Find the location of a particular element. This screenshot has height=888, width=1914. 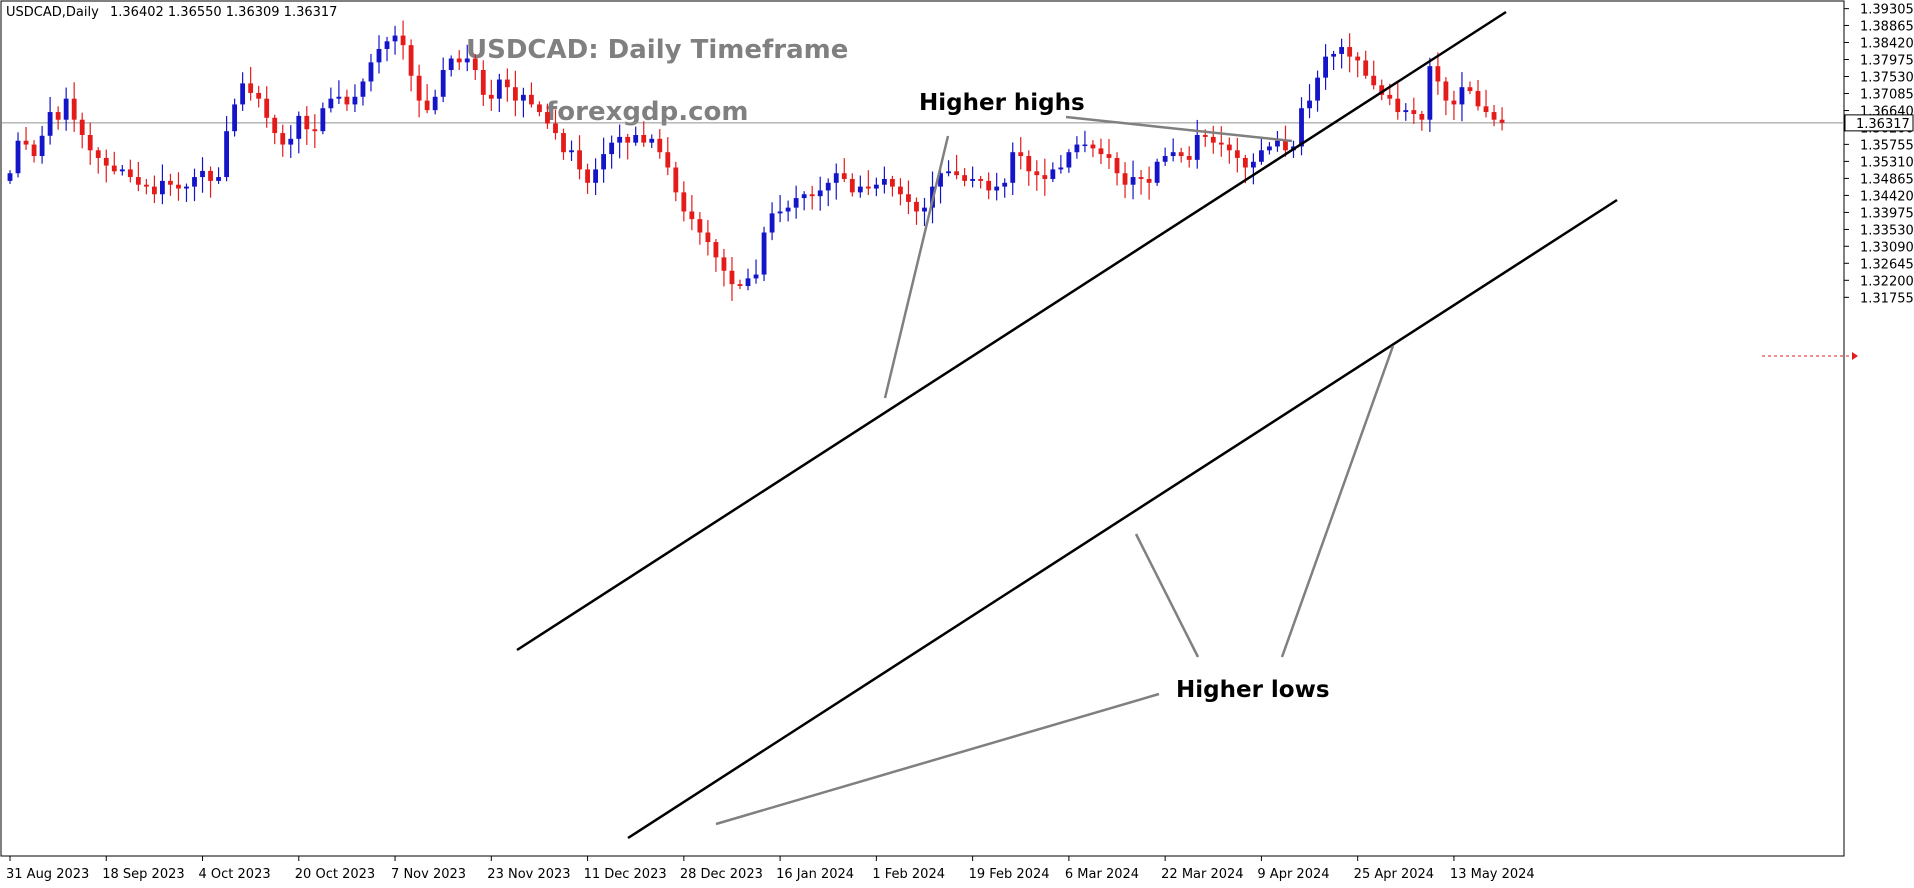

header-symbol: USDCAD,Daily is located at coordinates (52, 12).